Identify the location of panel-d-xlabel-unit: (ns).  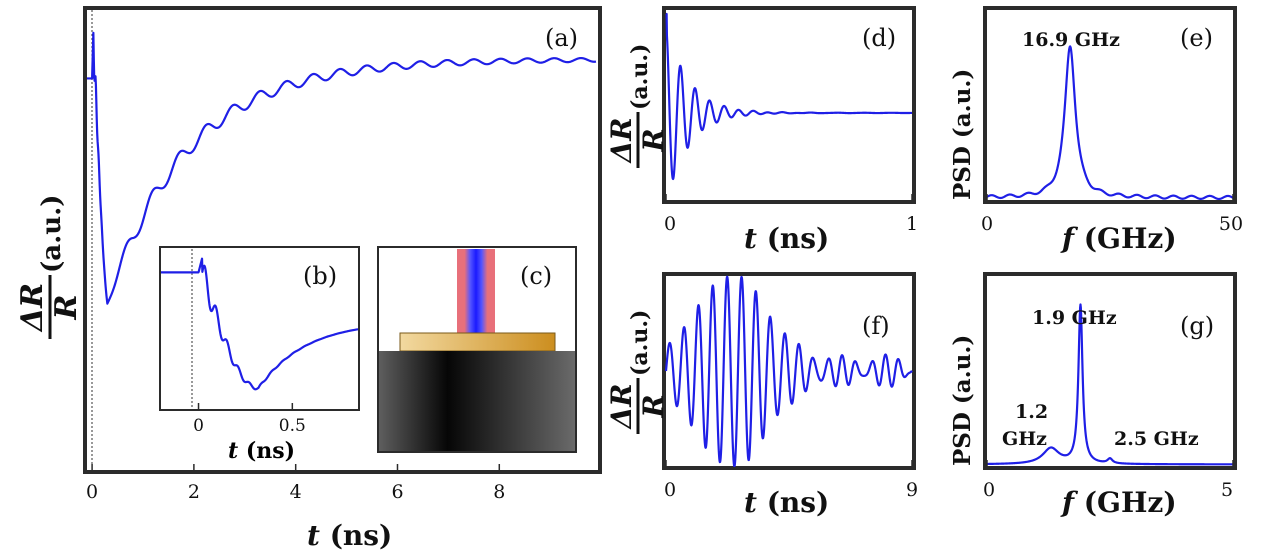
(798, 238).